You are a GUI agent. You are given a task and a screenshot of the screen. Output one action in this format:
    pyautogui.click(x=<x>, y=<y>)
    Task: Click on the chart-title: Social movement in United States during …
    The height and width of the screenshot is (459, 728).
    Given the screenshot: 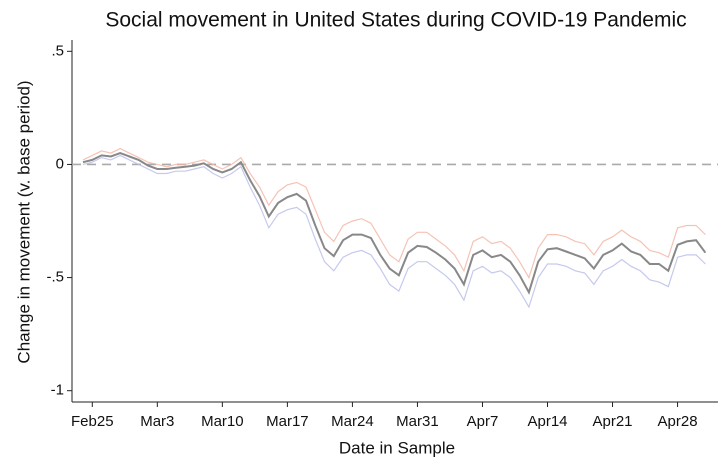 What is the action you would take?
    pyautogui.click(x=395, y=20)
    